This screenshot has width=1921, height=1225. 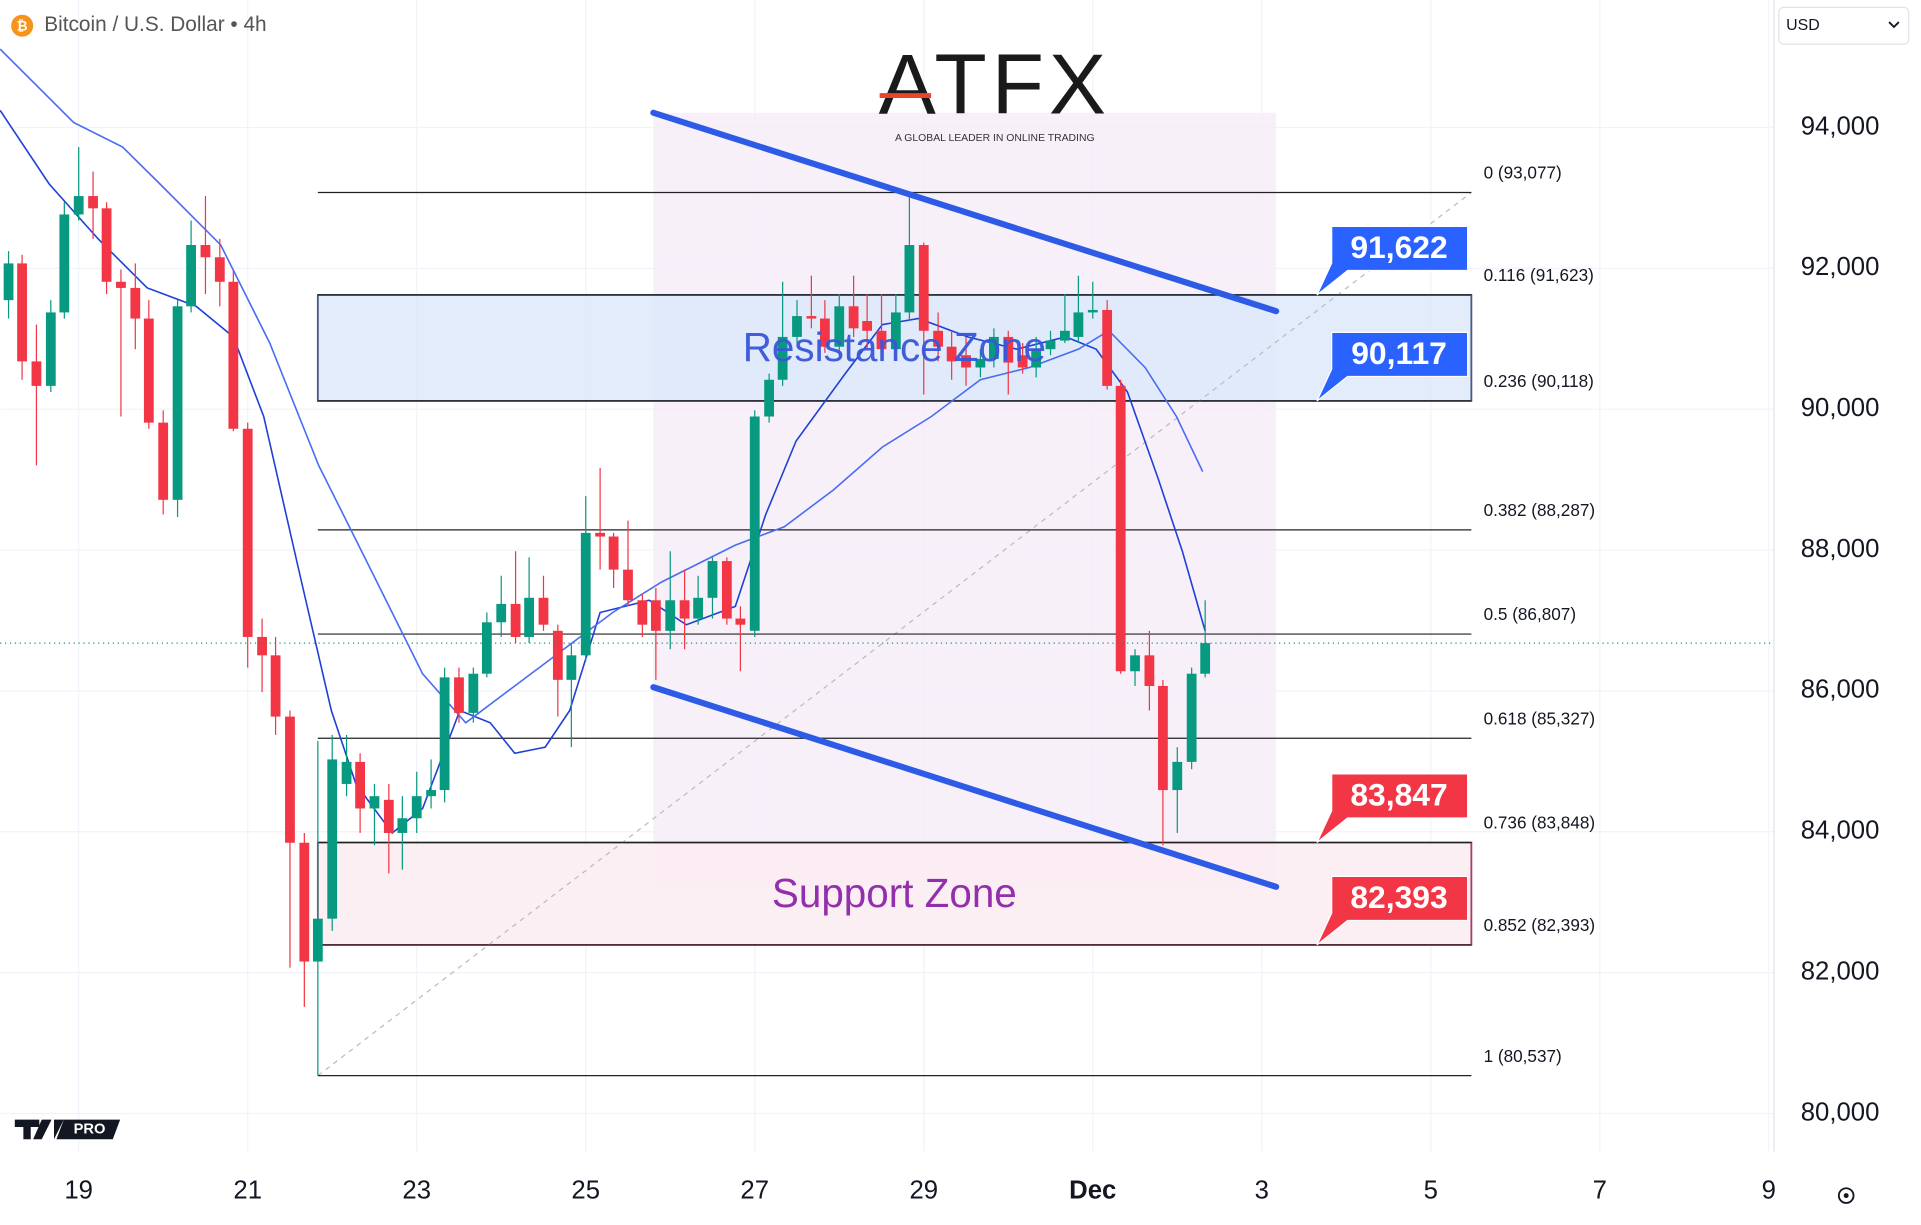 I want to click on fib-label: 1 (80,537), so click(x=1523, y=1056).